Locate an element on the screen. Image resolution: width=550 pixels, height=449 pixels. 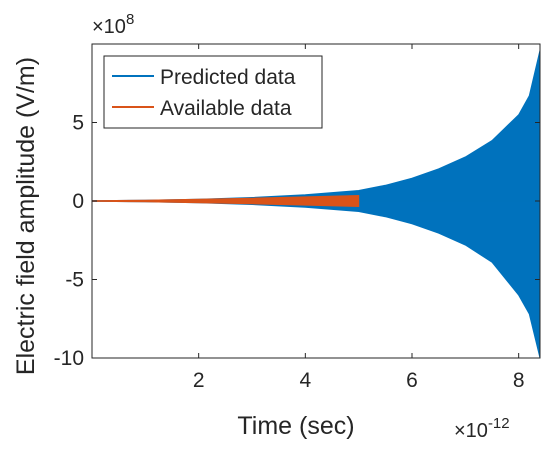
legend-label-predicted: Predicted data is located at coordinates (228, 77).